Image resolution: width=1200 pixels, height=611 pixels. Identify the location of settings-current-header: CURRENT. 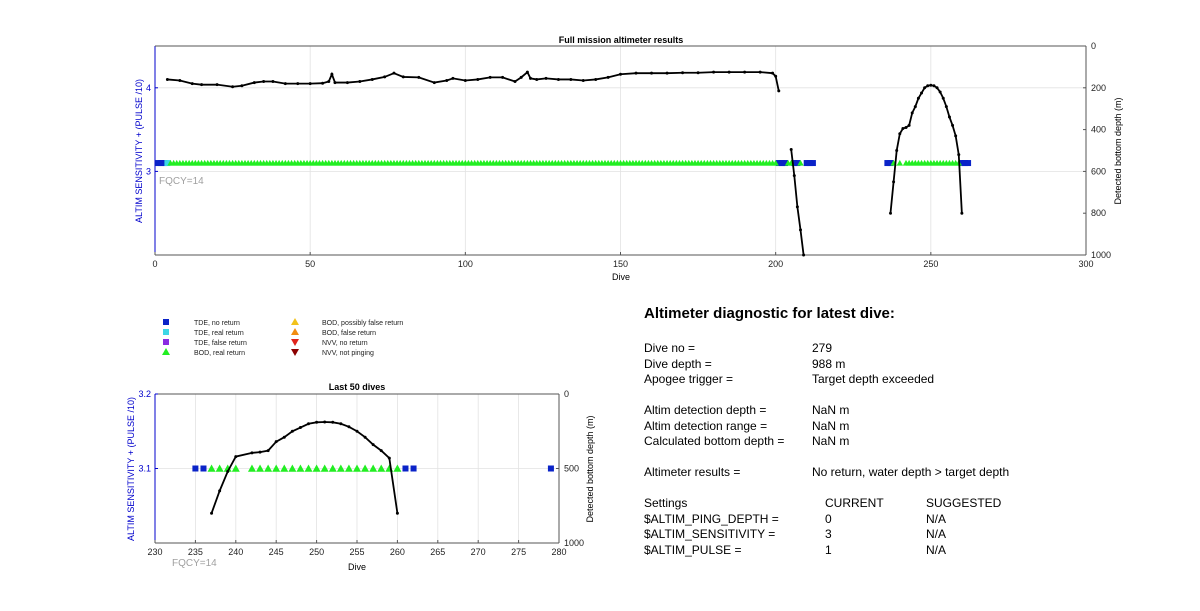
(854, 503).